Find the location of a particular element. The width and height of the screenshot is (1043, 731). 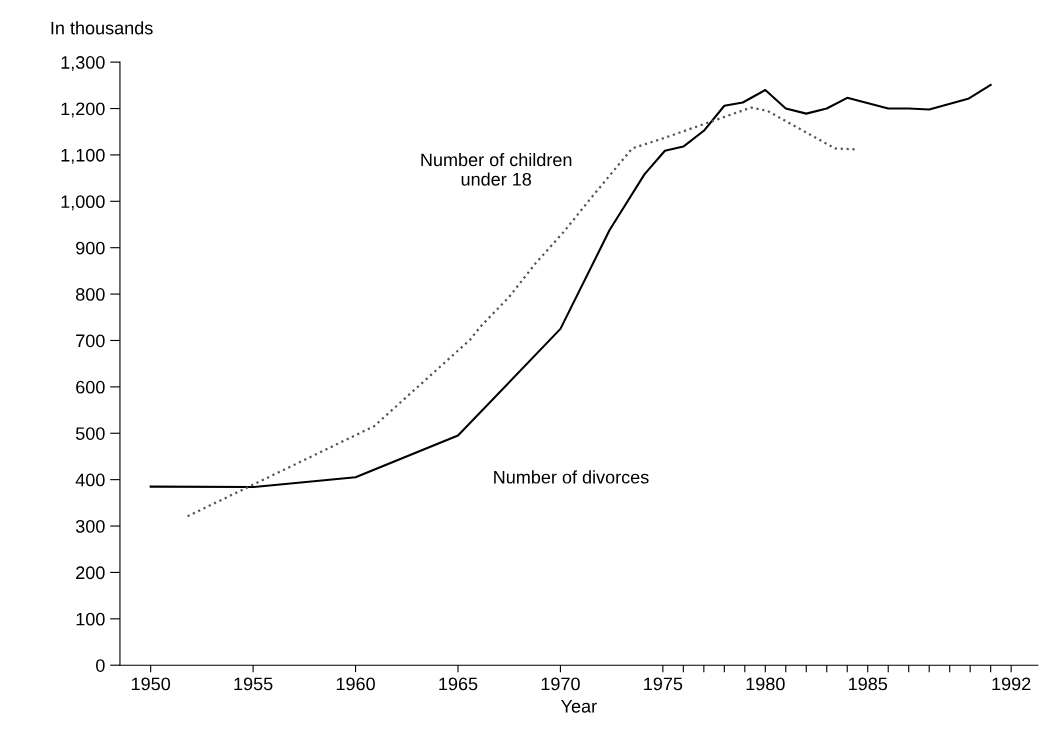

y-tick-label: 0 is located at coordinates (100, 665).